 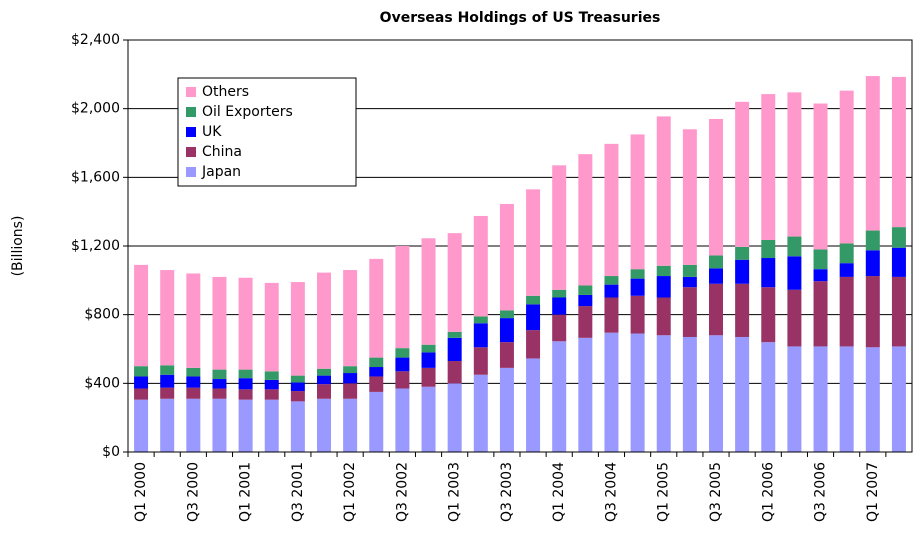 What do you see at coordinates (455, 492) in the screenshot?
I see `x-tick-label: Q1 2003` at bounding box center [455, 492].